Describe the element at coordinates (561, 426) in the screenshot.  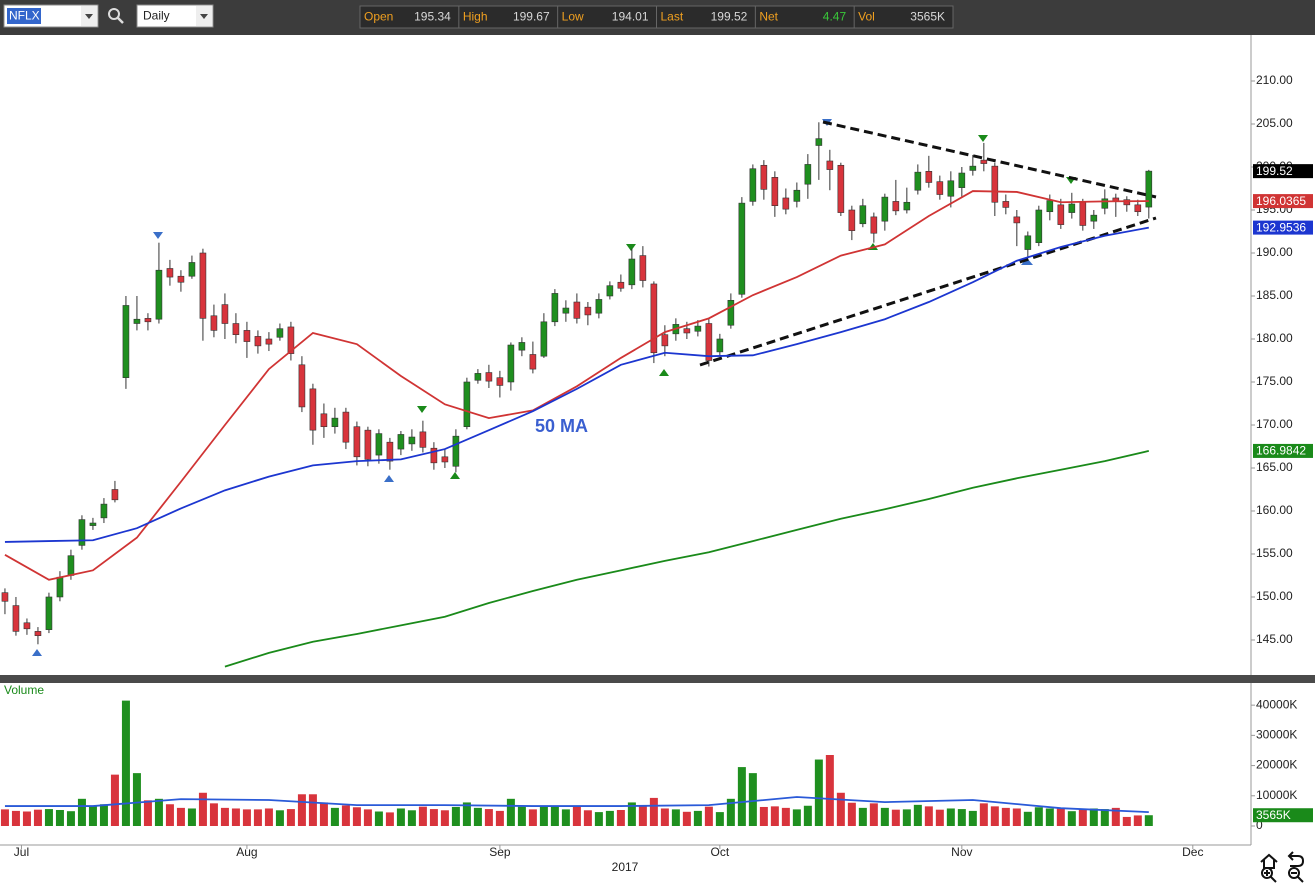
I see `annotation: 50 MA` at that location.